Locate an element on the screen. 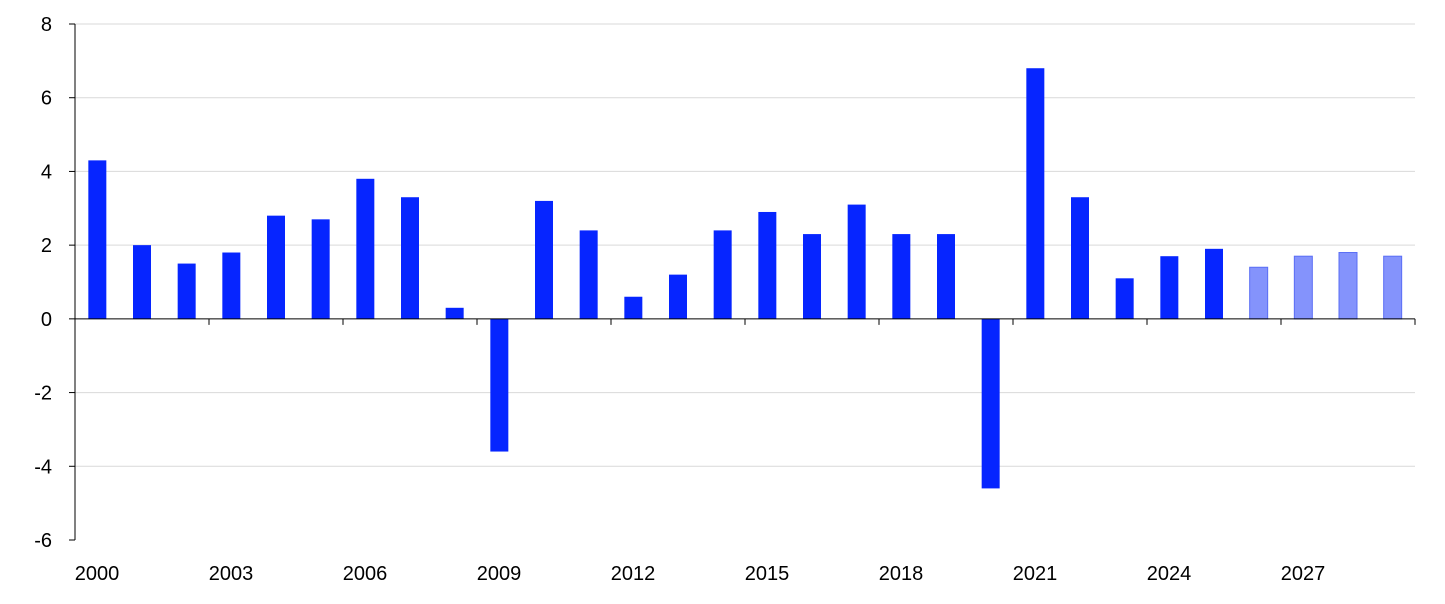 The height and width of the screenshot is (604, 1445). bar-2008 is located at coordinates (454, 313).